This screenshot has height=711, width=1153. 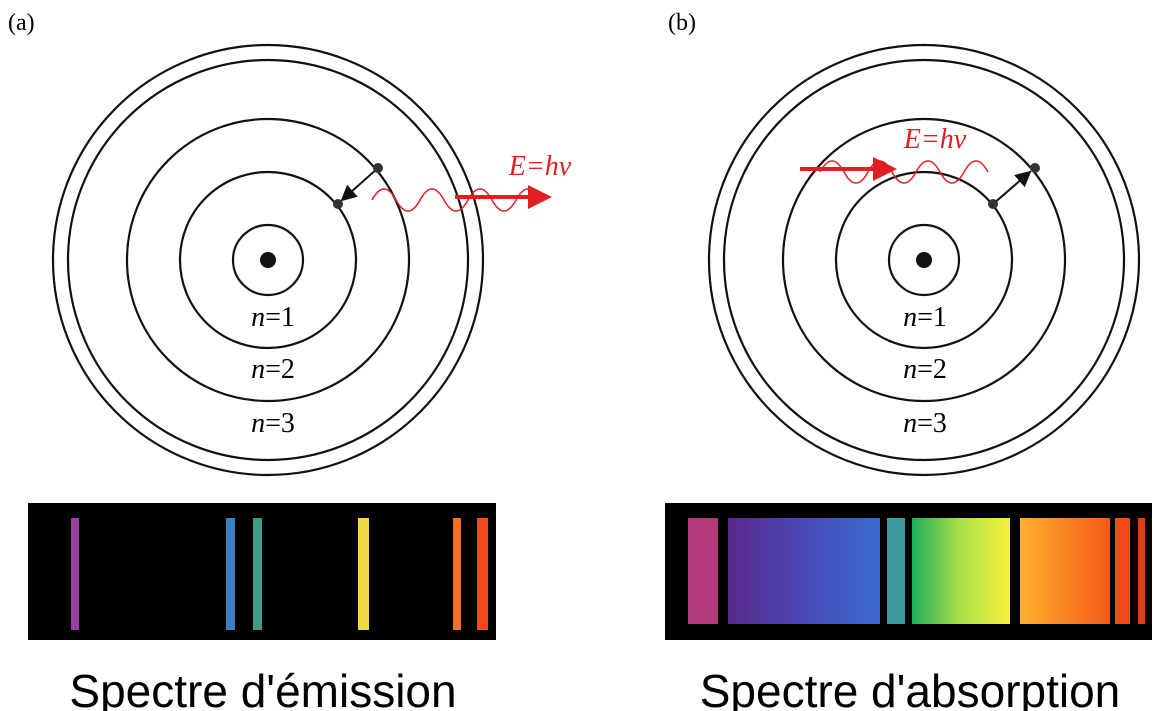 What do you see at coordinates (21, 23) in the screenshot?
I see `panel-label: (a)` at bounding box center [21, 23].